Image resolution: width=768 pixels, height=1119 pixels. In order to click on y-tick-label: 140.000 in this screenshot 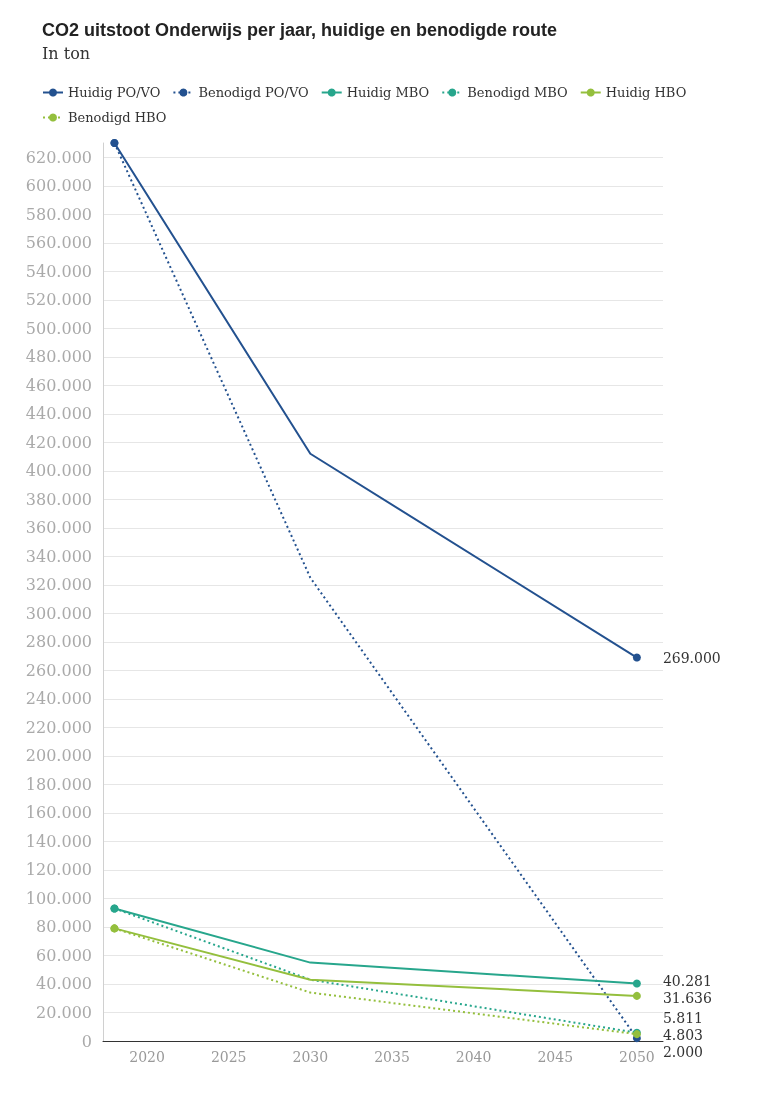, I will do `click(58, 841)`.